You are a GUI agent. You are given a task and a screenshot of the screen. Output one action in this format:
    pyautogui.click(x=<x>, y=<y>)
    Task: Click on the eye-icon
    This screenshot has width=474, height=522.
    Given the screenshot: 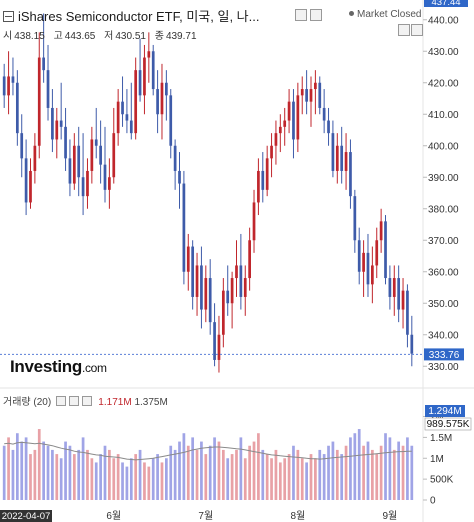 What is the action you would take?
    pyautogui.click(x=301, y=15)
    